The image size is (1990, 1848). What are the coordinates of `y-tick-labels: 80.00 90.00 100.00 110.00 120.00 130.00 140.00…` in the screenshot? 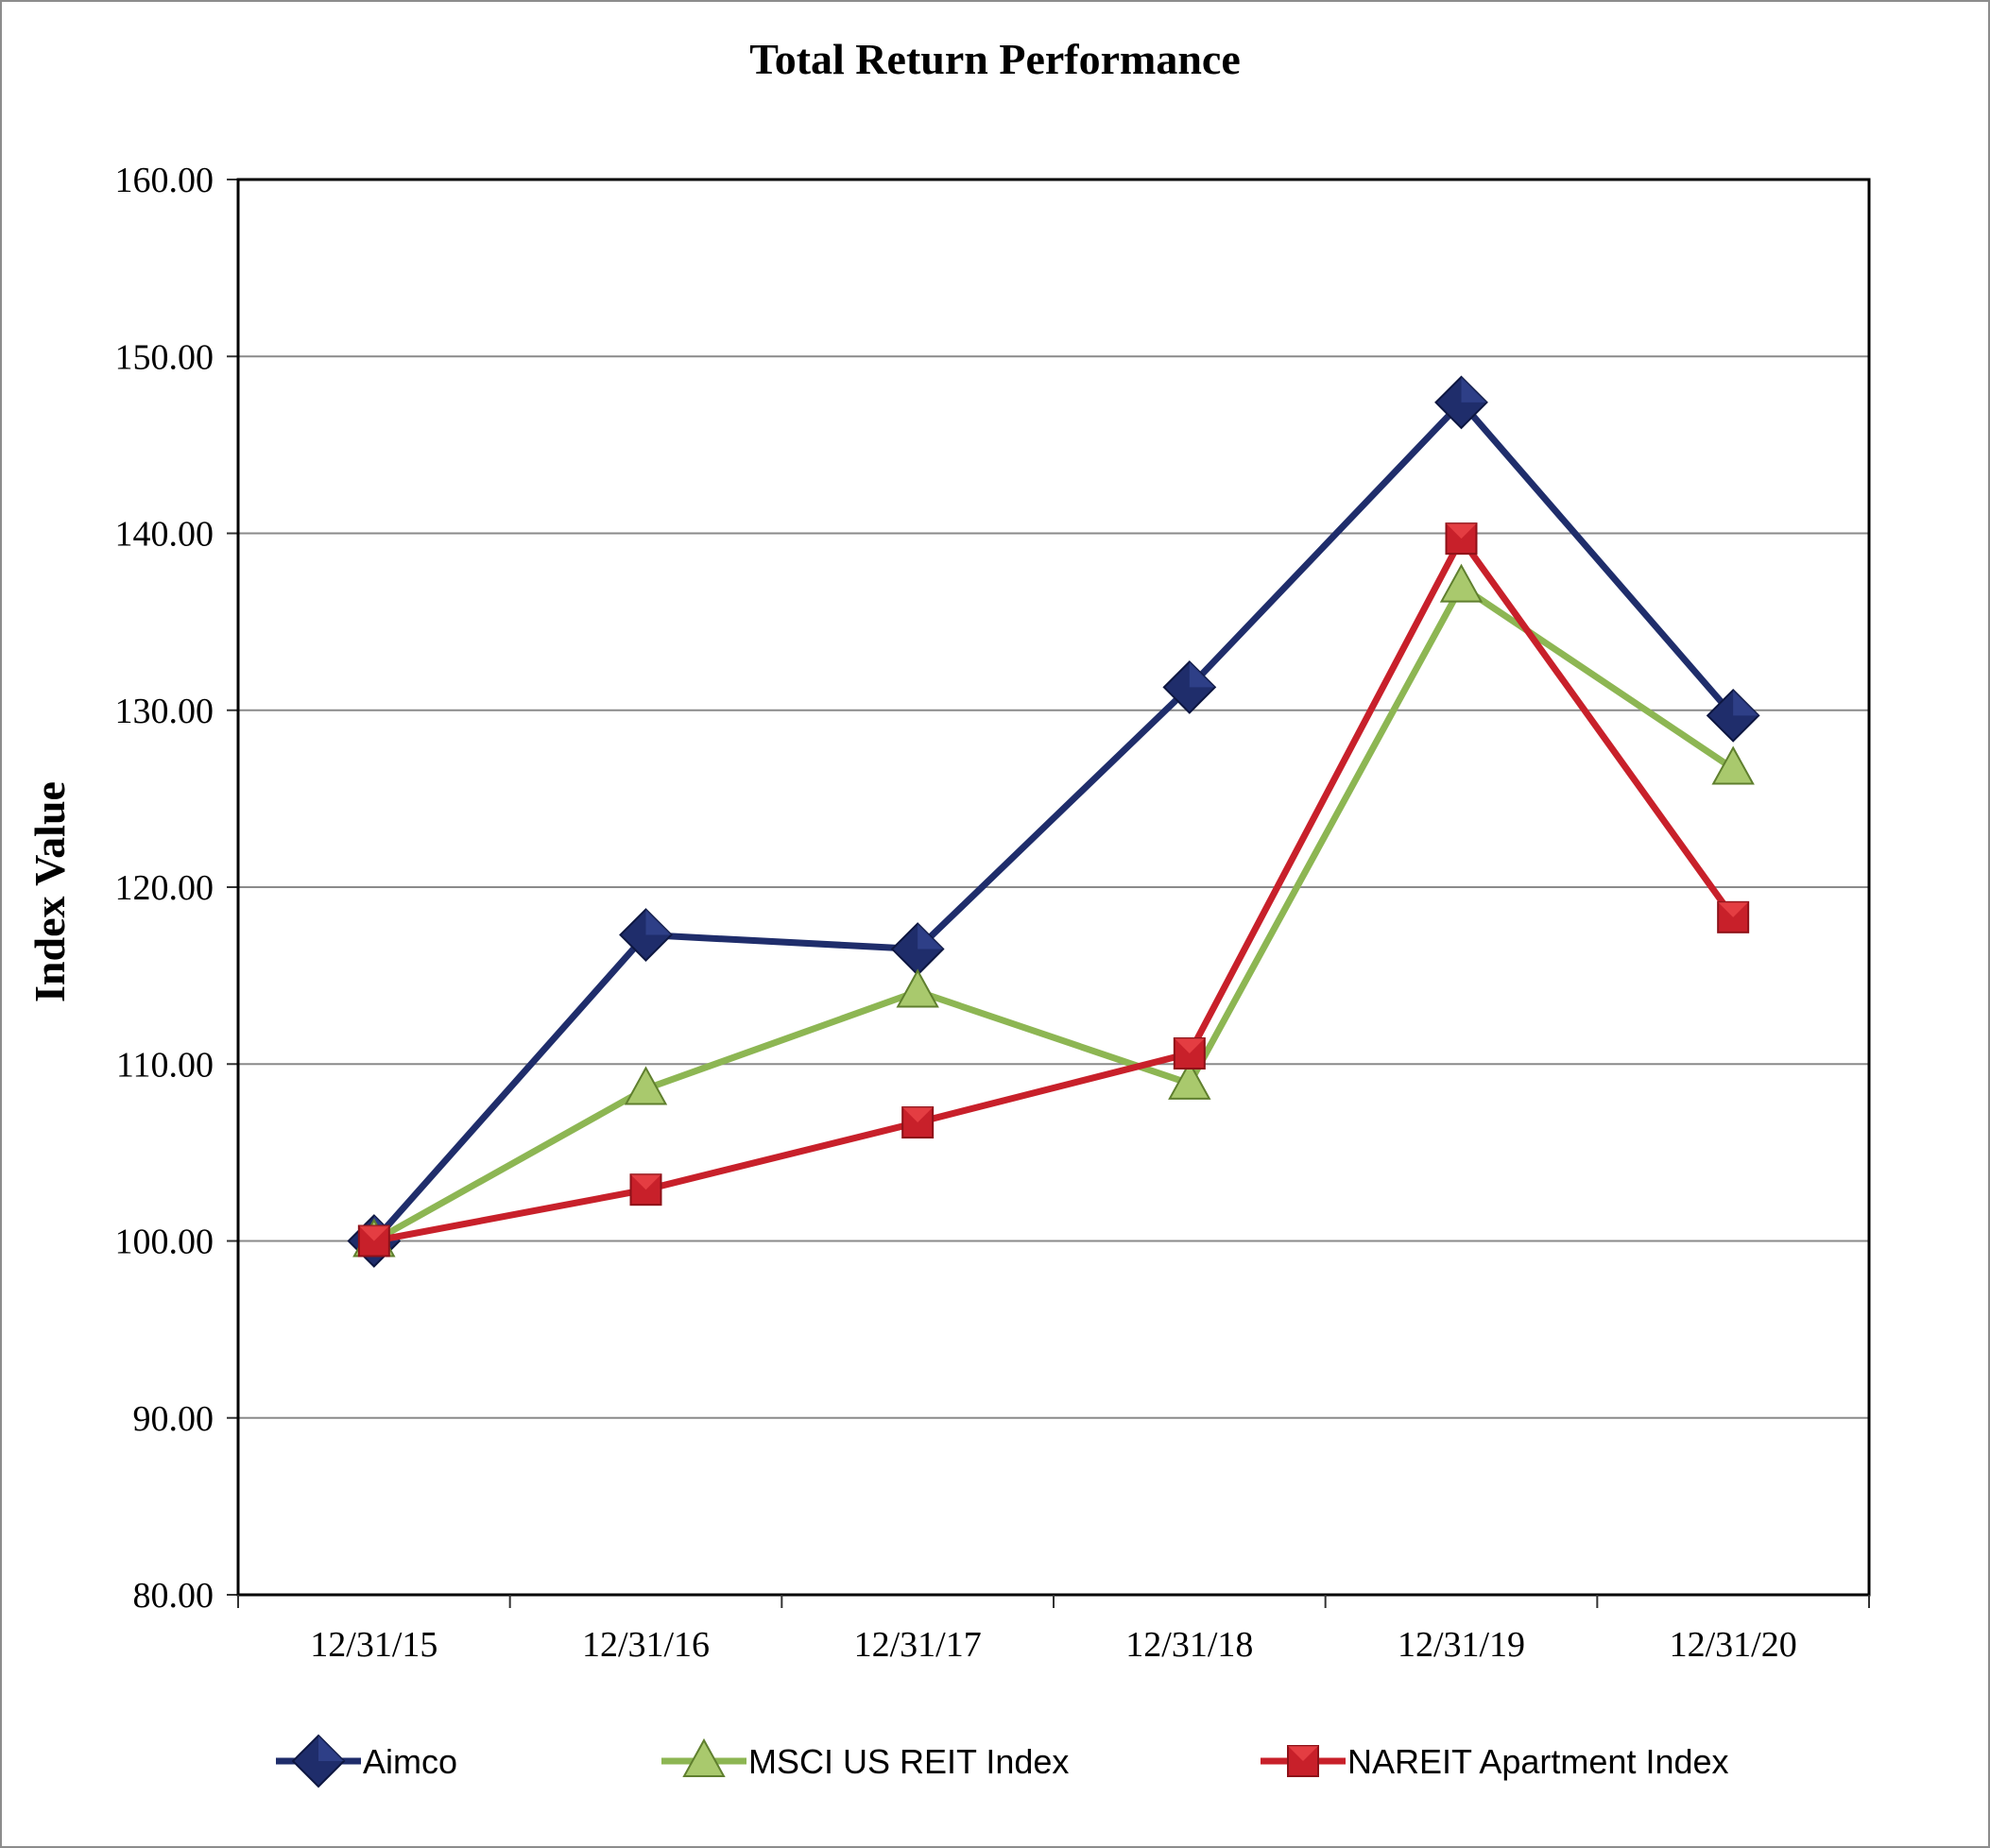 It's located at (164, 889).